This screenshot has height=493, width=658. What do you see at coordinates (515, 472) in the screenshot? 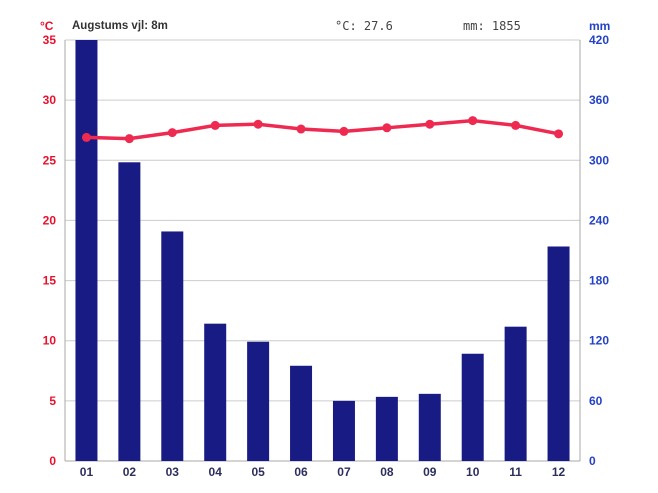
I see `month-label: 11` at bounding box center [515, 472].